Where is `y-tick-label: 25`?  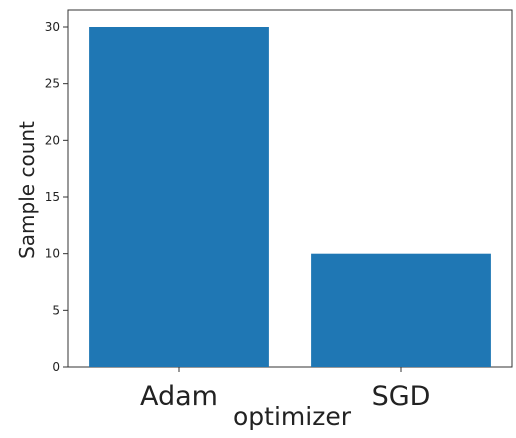
y-tick-label: 25 is located at coordinates (52, 84).